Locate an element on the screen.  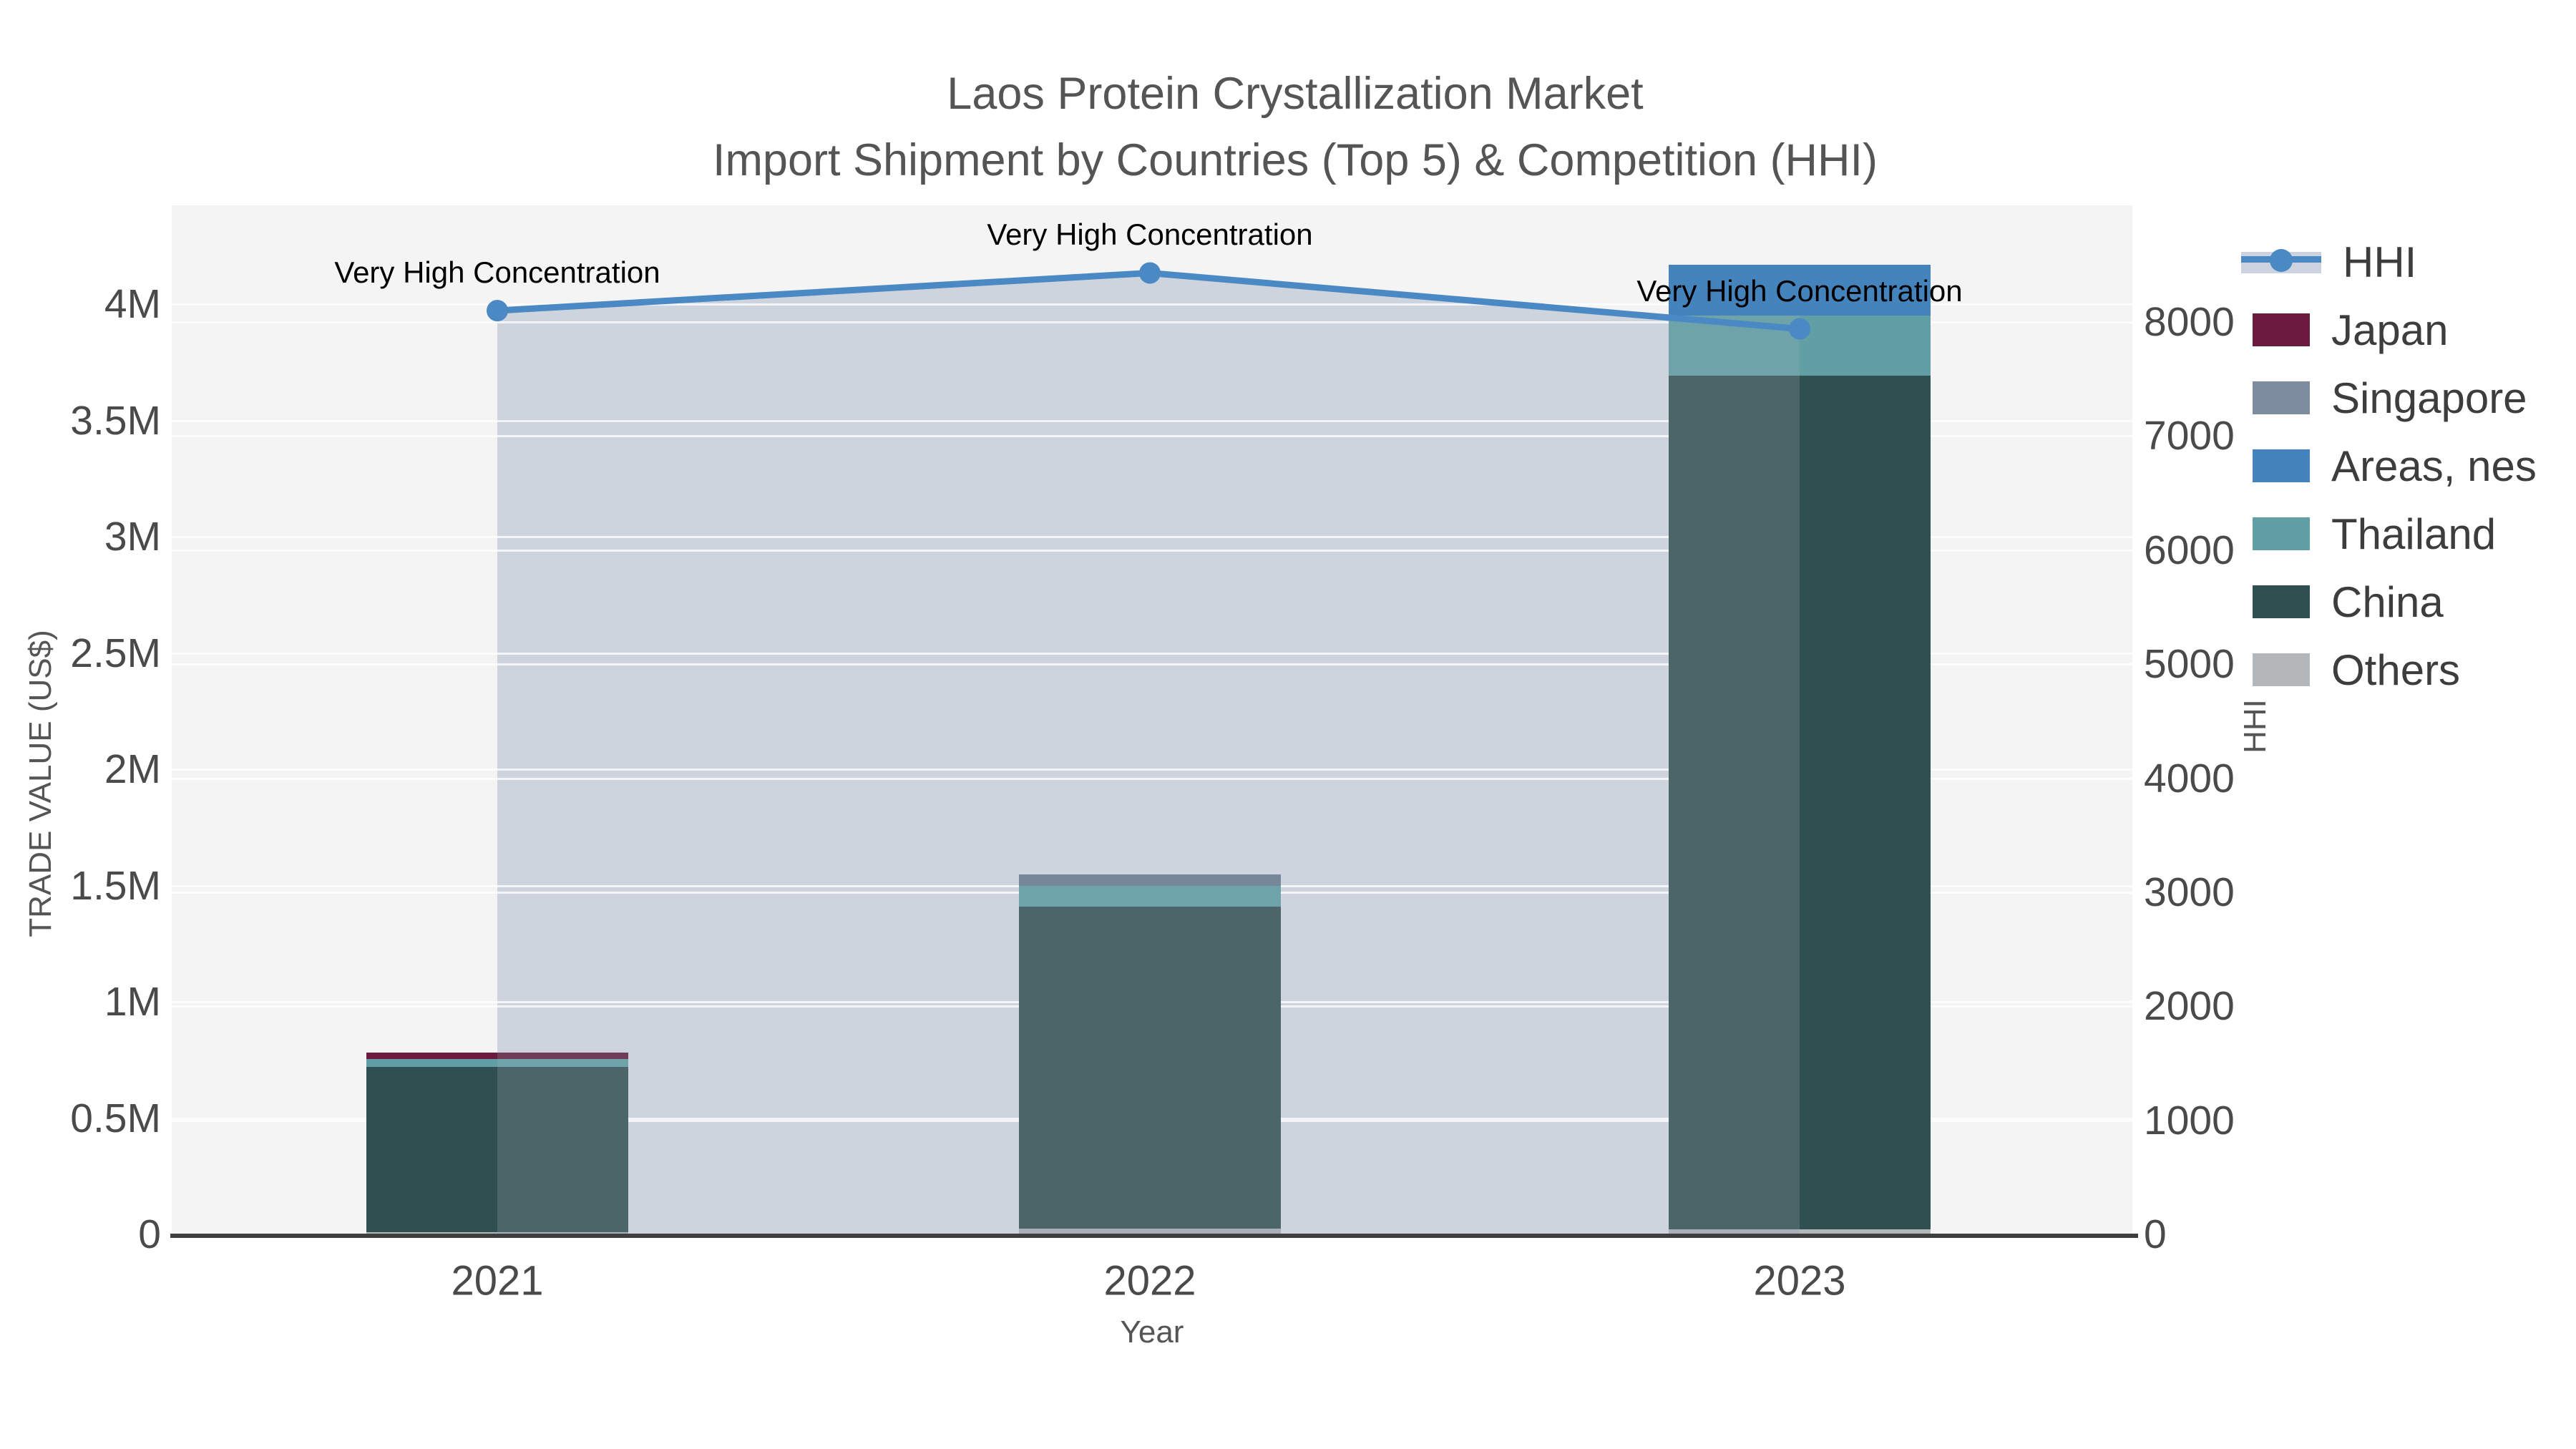
legend-label: Thailand is located at coordinates (2414, 533).